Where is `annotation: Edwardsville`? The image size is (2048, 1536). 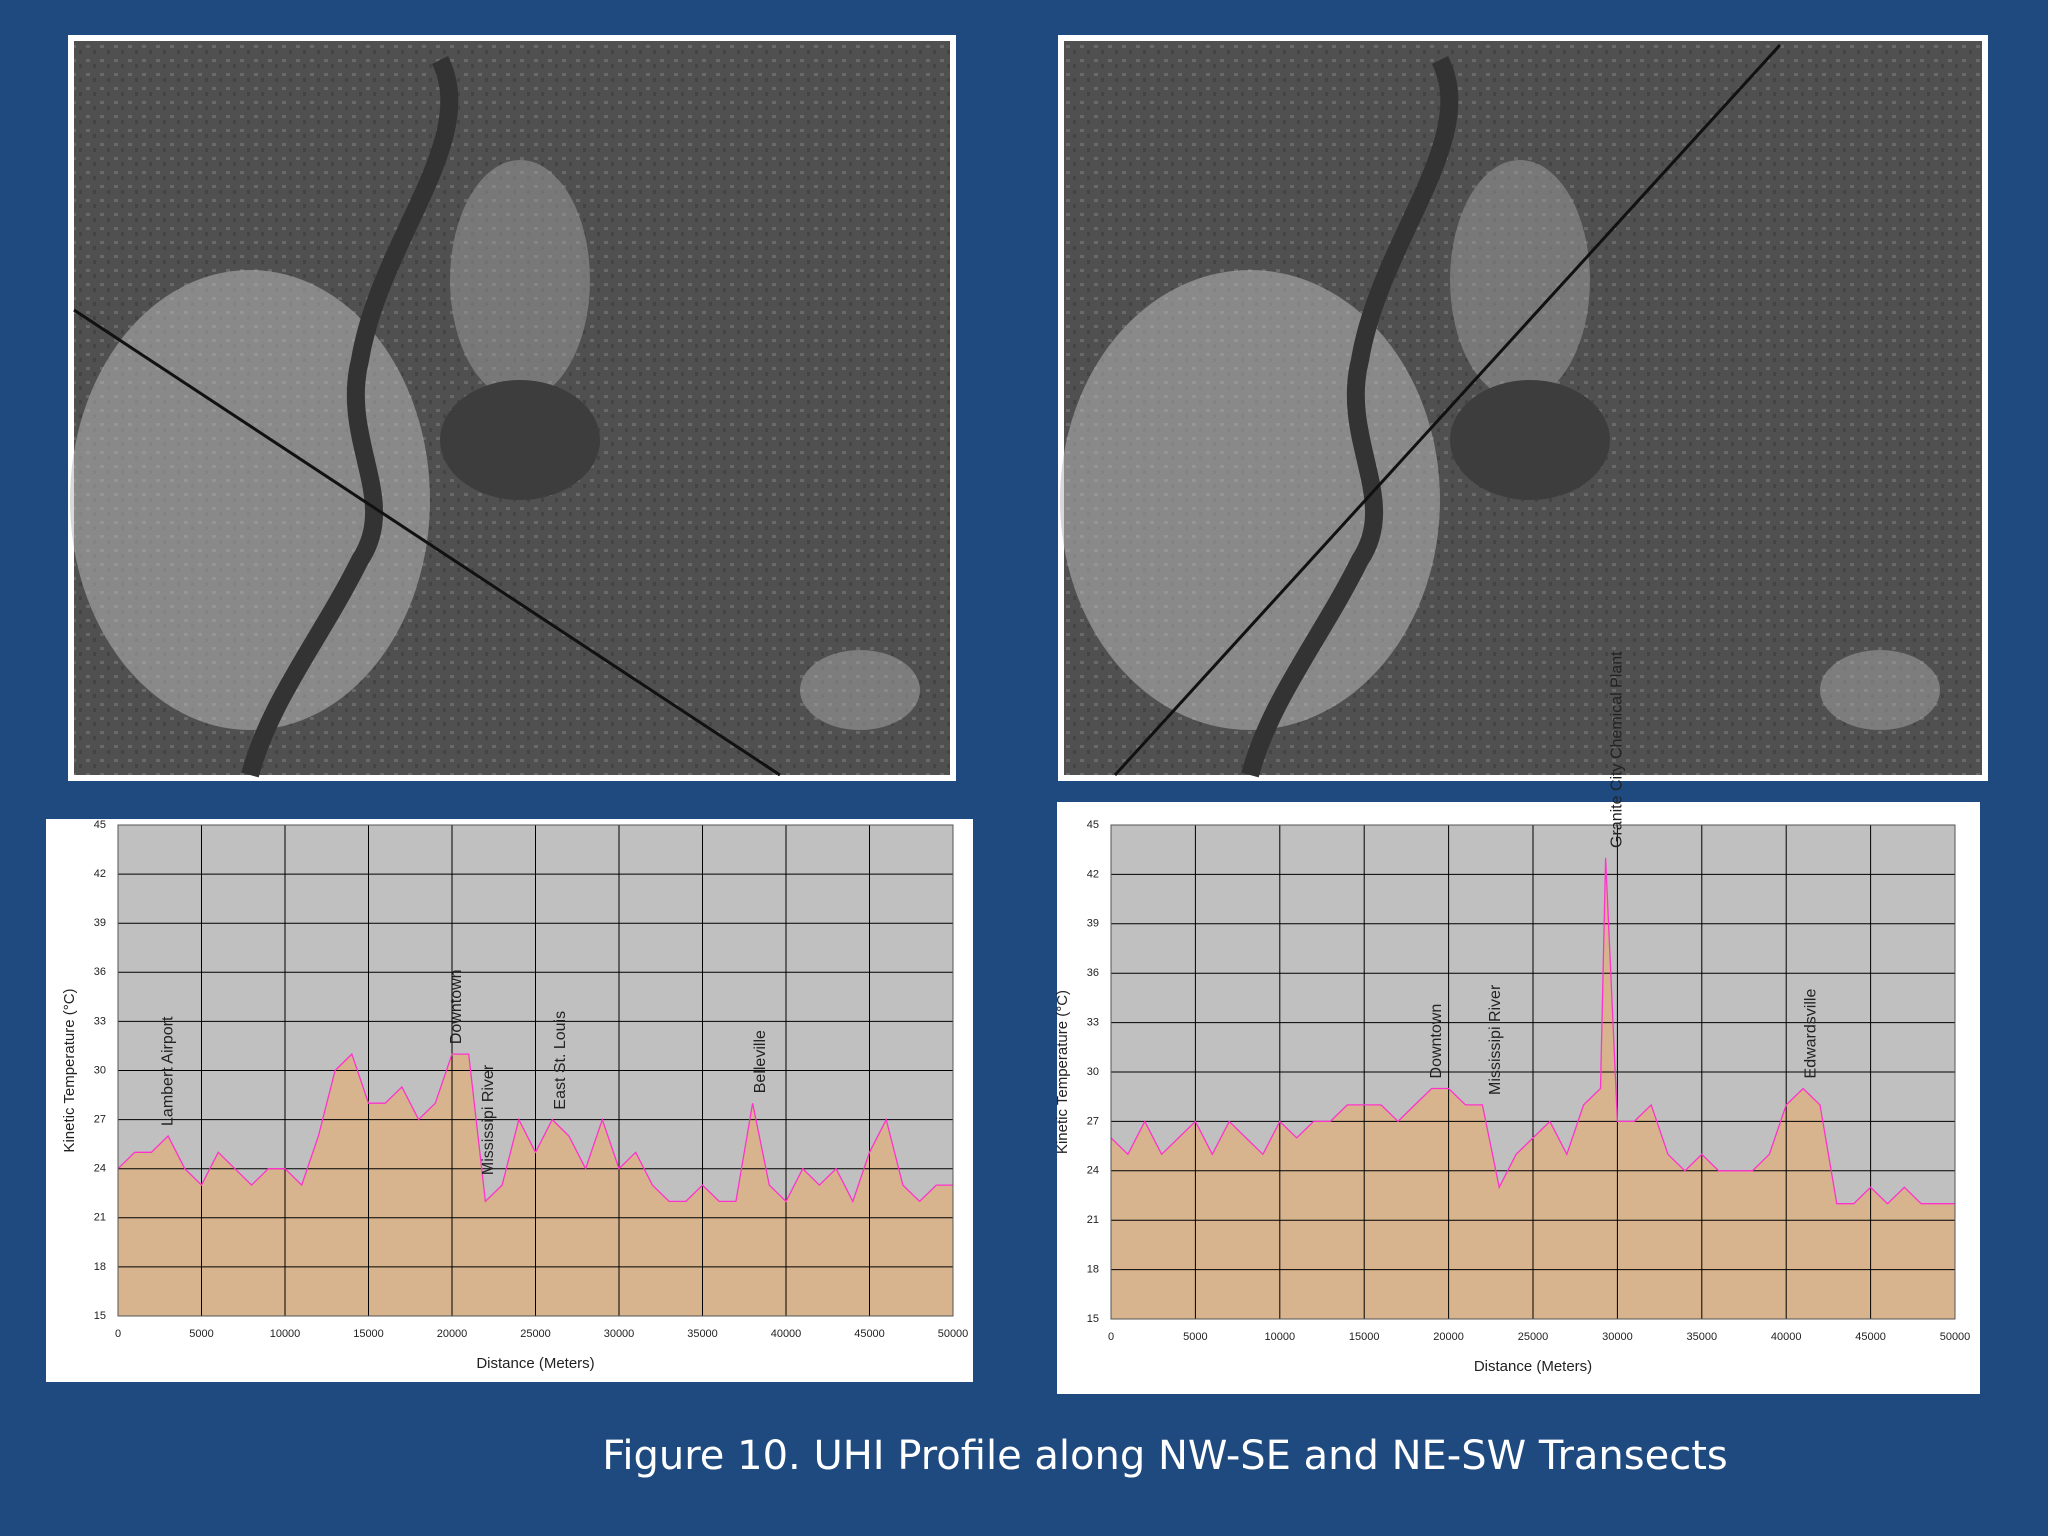 annotation: Edwardsville is located at coordinates (1811, 1034).